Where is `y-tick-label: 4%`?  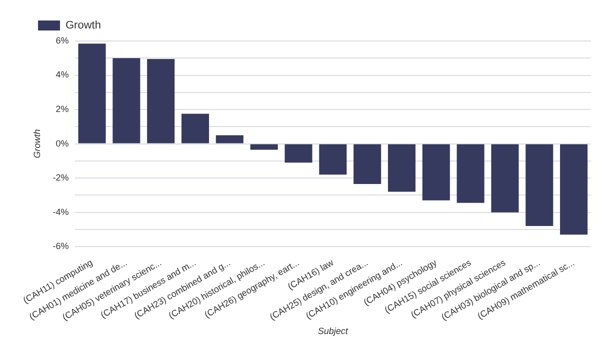 y-tick-label: 4% is located at coordinates (62, 75).